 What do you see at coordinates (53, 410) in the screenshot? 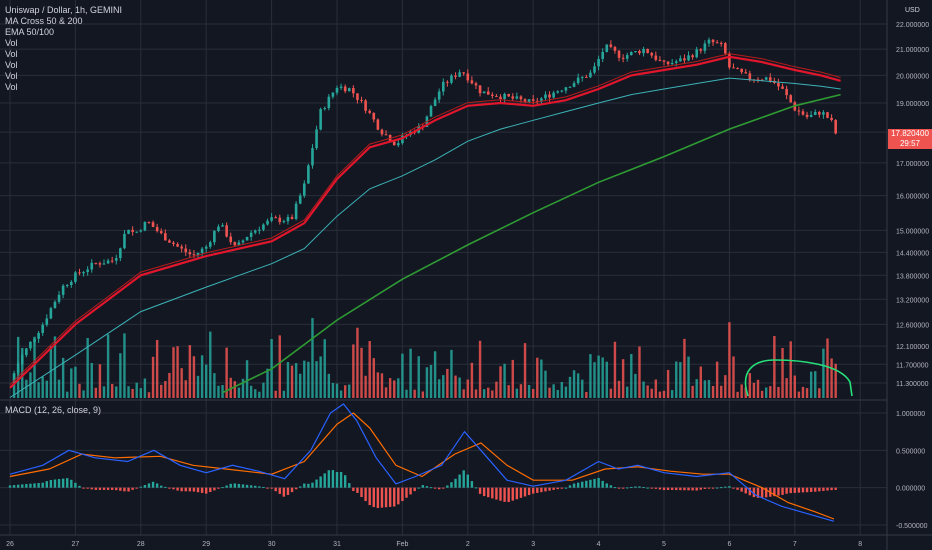
I see `macd-legend: MACD (12, 26, close, 9)` at bounding box center [53, 410].